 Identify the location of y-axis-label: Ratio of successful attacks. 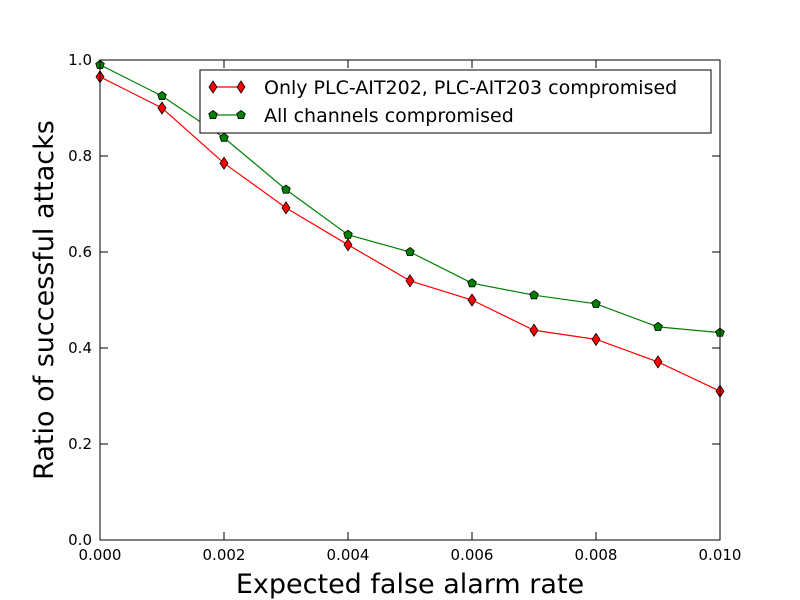
(44, 300).